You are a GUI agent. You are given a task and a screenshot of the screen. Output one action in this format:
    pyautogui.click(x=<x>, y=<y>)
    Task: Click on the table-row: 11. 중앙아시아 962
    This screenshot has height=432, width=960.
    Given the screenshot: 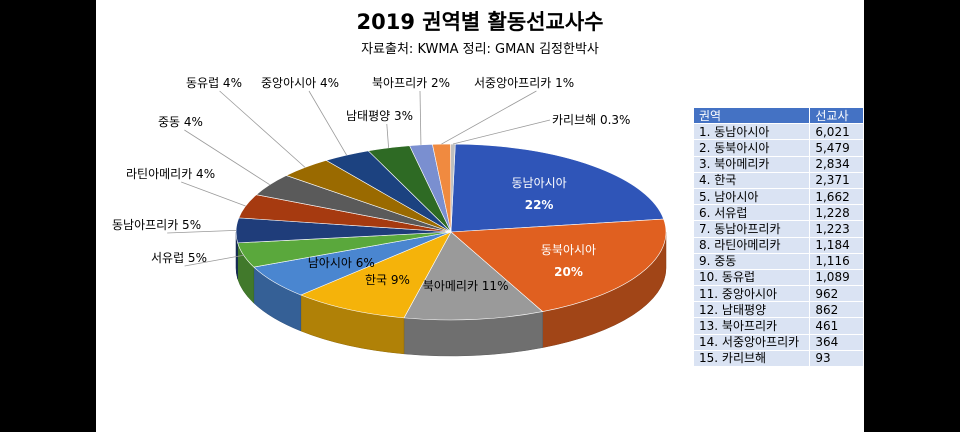 What is the action you would take?
    pyautogui.click(x=778, y=294)
    